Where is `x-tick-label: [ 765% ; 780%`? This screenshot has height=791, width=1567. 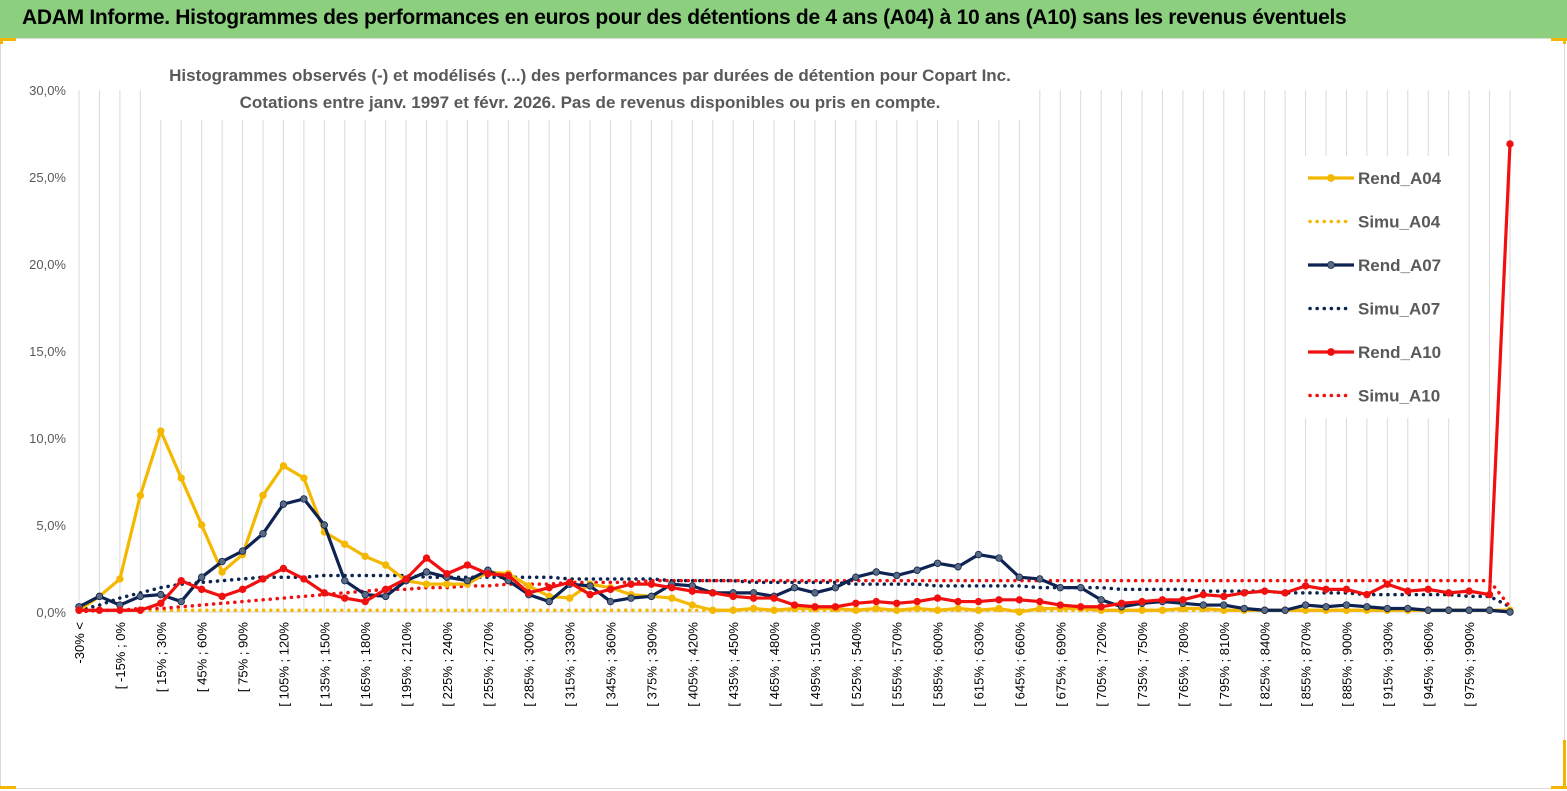
x-tick-label: [ 765% ; 780% is located at coordinates (1183, 664).